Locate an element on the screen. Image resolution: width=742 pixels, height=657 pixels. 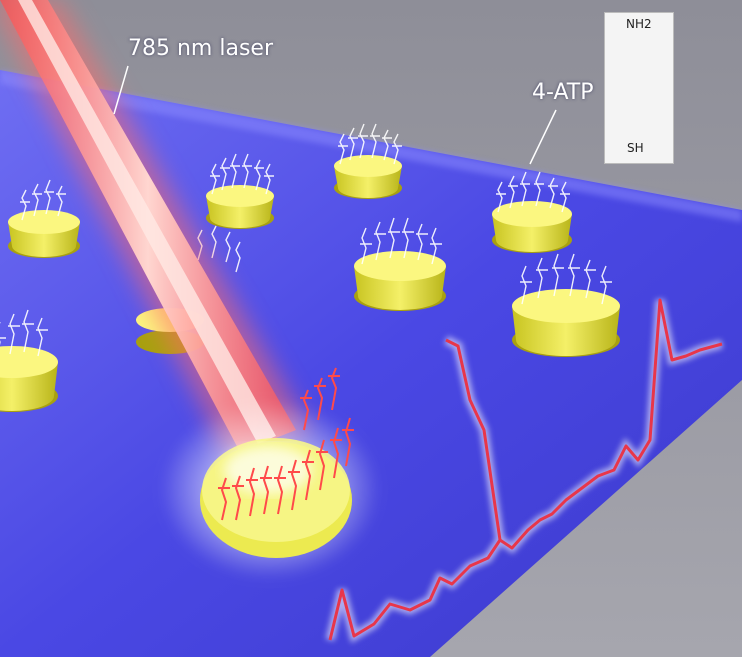
activated-molecules is located at coordinates (286, 444).